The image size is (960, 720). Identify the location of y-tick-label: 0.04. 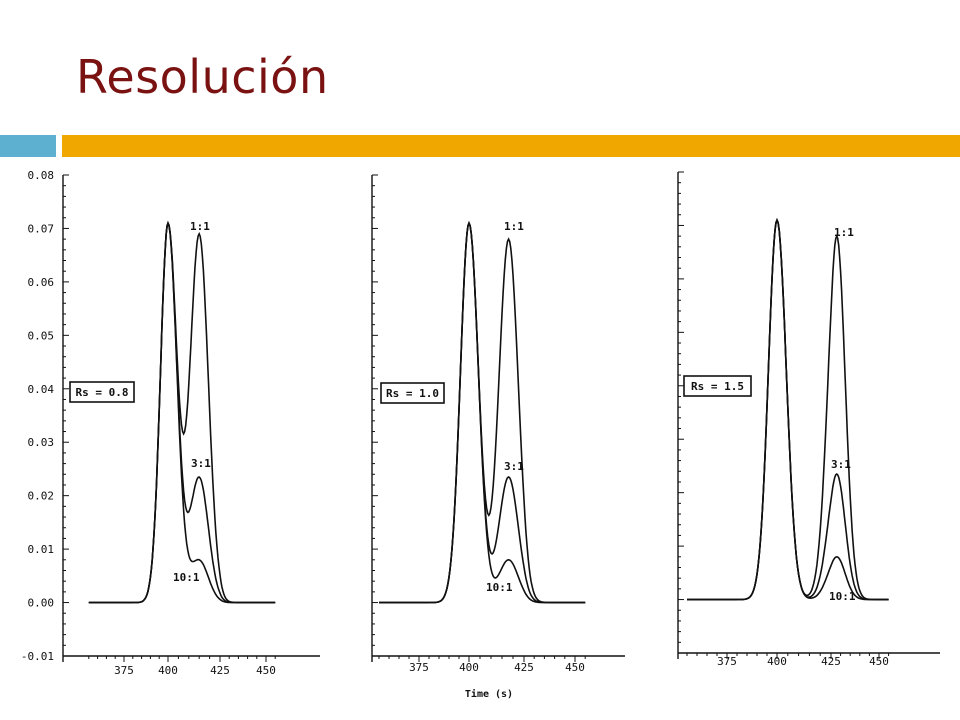
(41, 389).